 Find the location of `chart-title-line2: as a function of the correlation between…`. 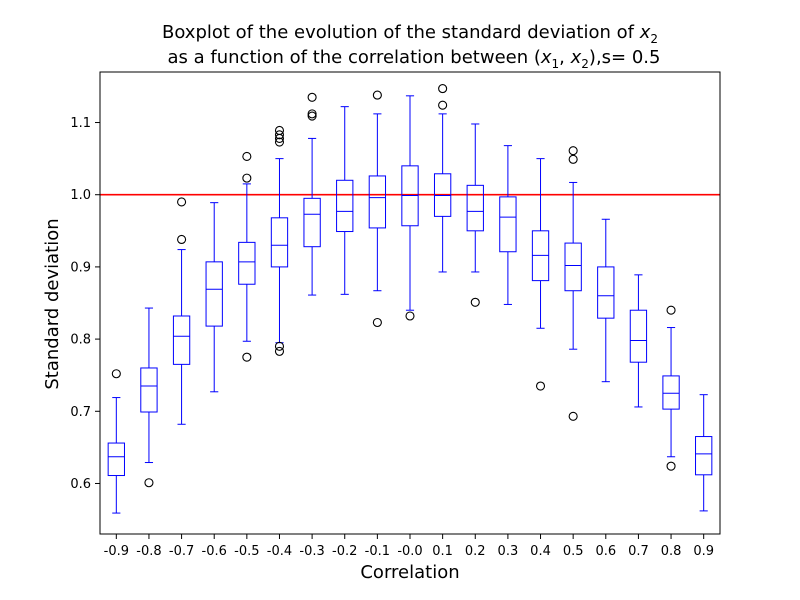

chart-title-line2: as a function of the correlation between… is located at coordinates (414, 59).